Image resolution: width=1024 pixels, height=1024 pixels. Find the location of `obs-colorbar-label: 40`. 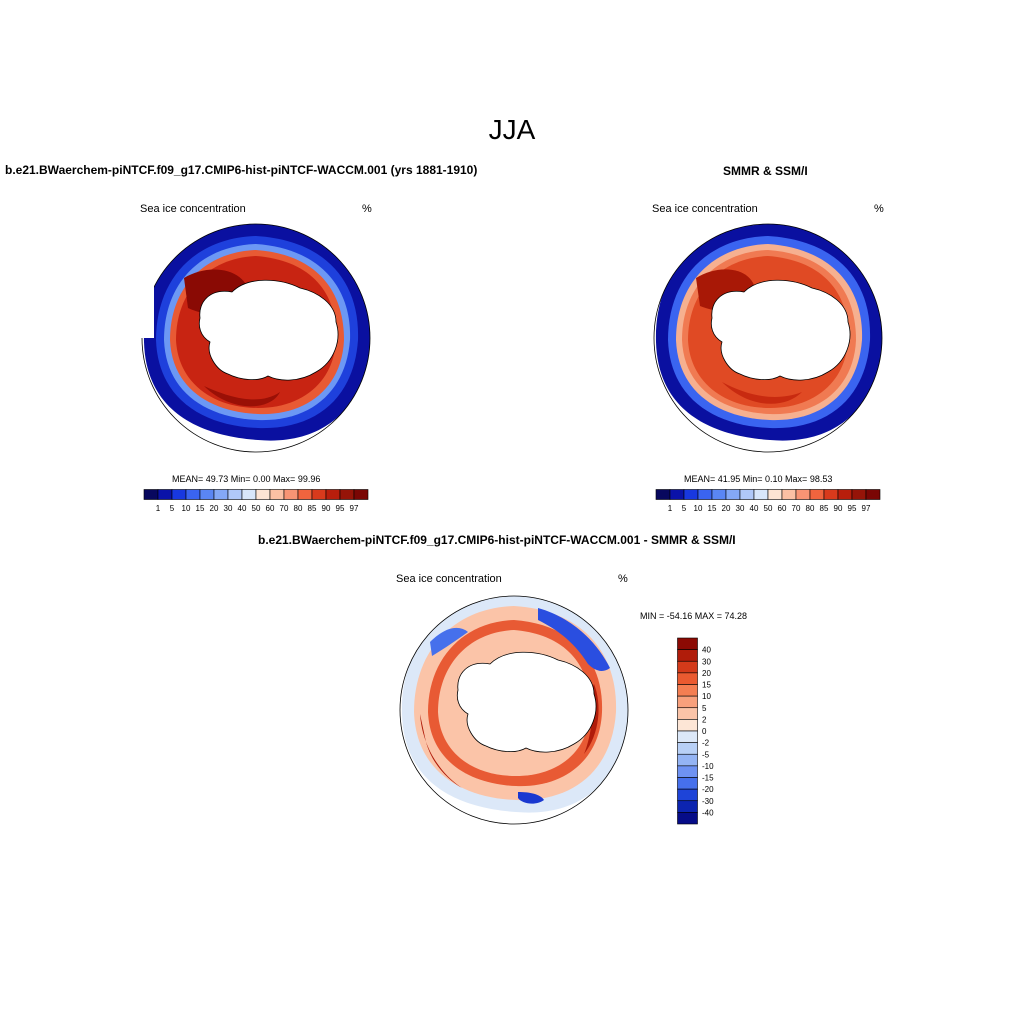

obs-colorbar-label: 40 is located at coordinates (754, 508).